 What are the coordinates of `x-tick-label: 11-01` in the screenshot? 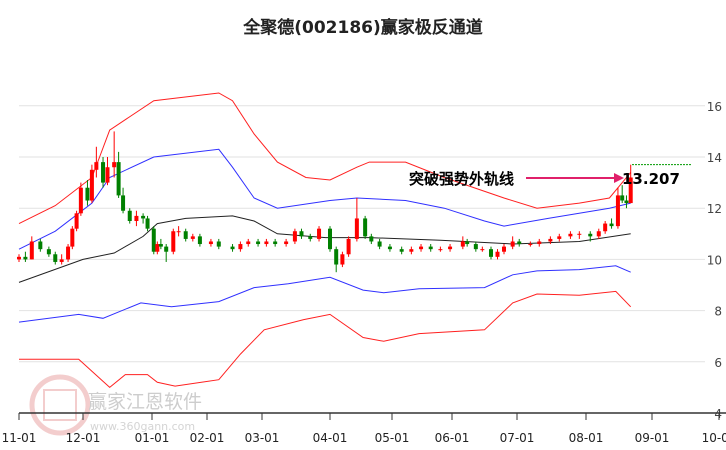 It's located at (19, 438).